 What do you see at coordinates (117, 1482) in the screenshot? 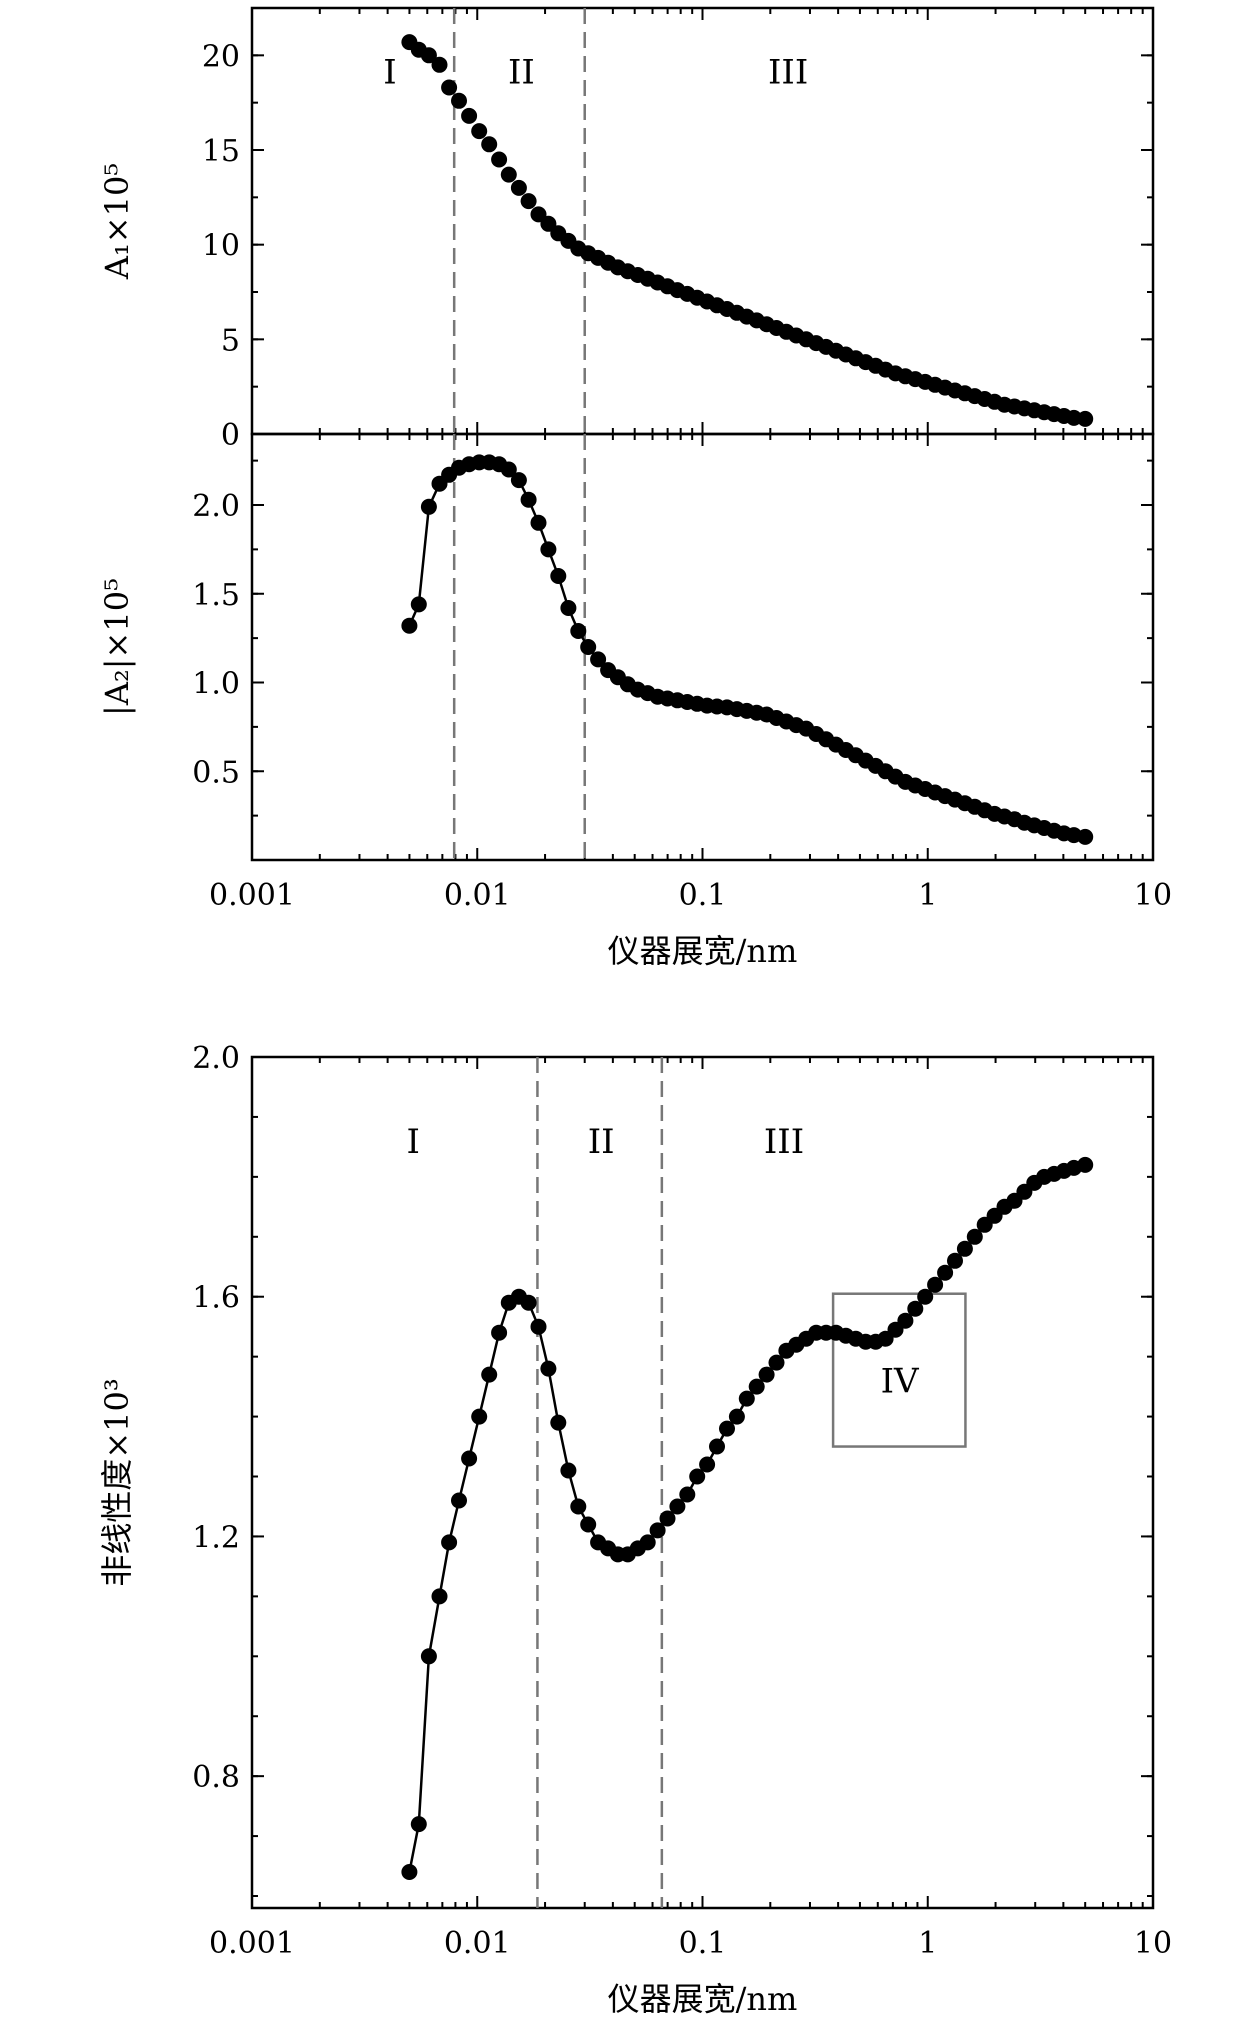
I see `y-axis-title: 非线性度×10³` at bounding box center [117, 1482].